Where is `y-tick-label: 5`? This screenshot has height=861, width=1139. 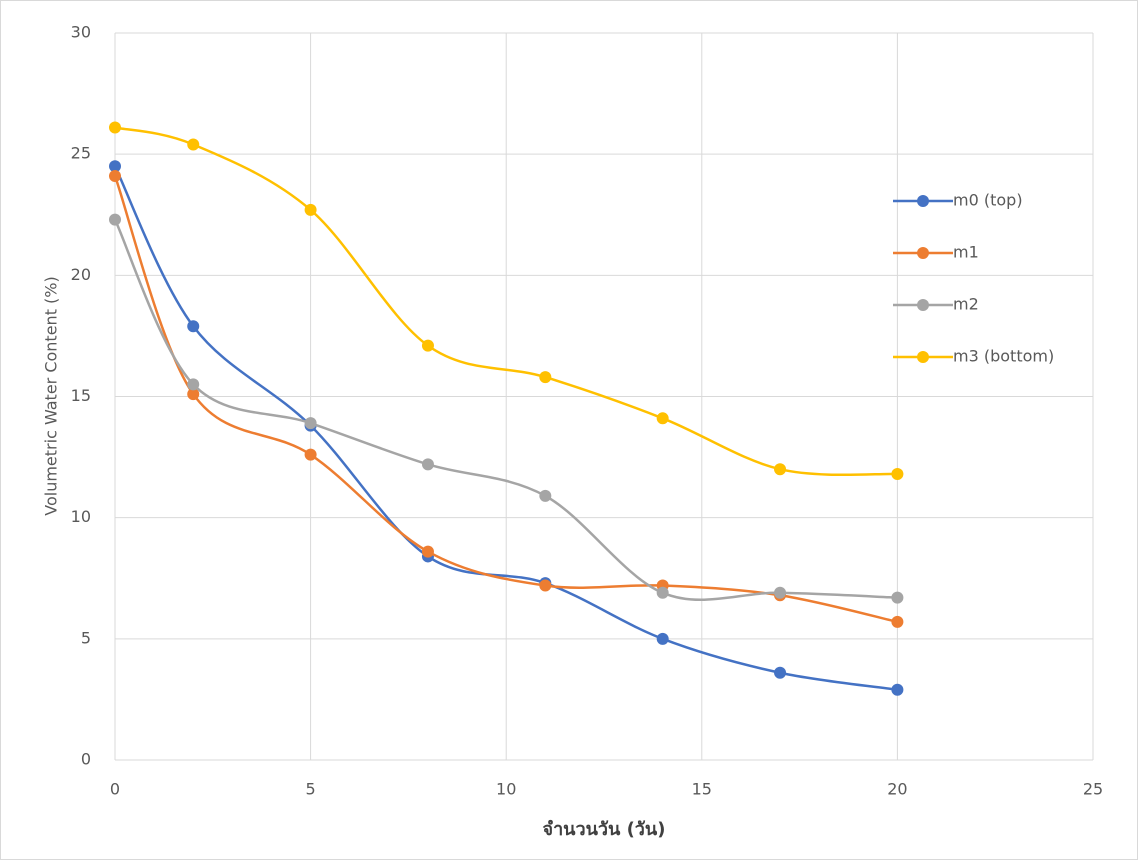 y-tick-label: 5 is located at coordinates (86, 637).